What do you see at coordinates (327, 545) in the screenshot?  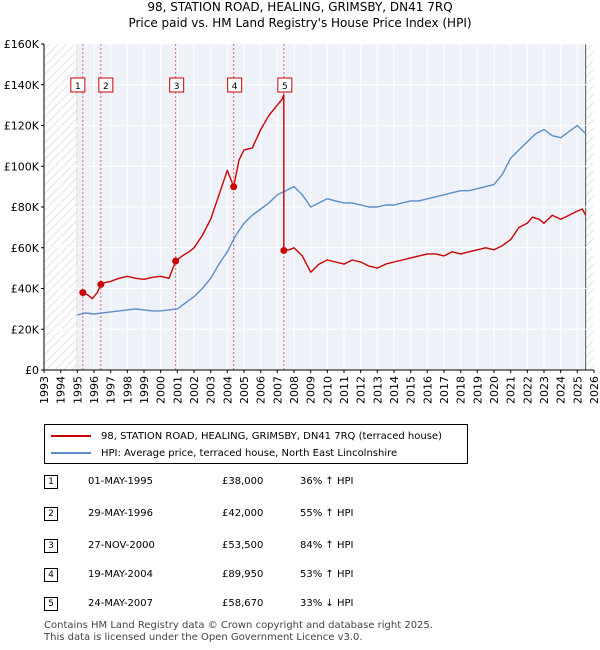 I see `transaction-hpi: 84% ↑ HPI` at bounding box center [327, 545].